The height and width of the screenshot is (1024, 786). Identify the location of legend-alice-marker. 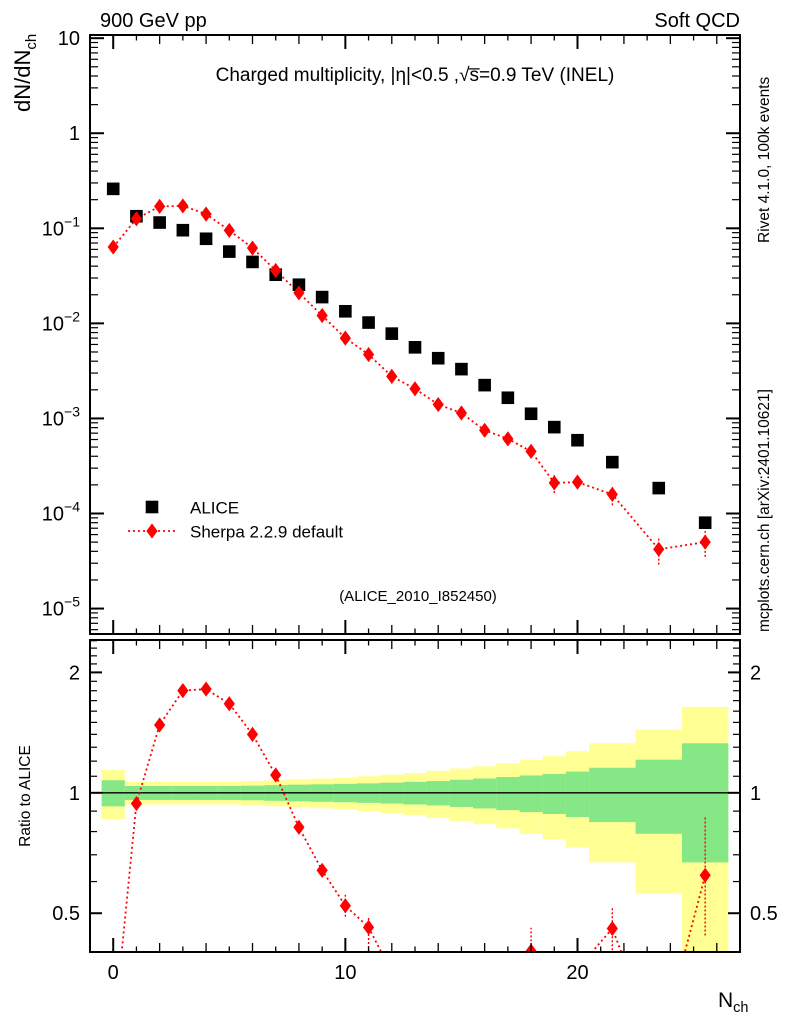
(152, 507).